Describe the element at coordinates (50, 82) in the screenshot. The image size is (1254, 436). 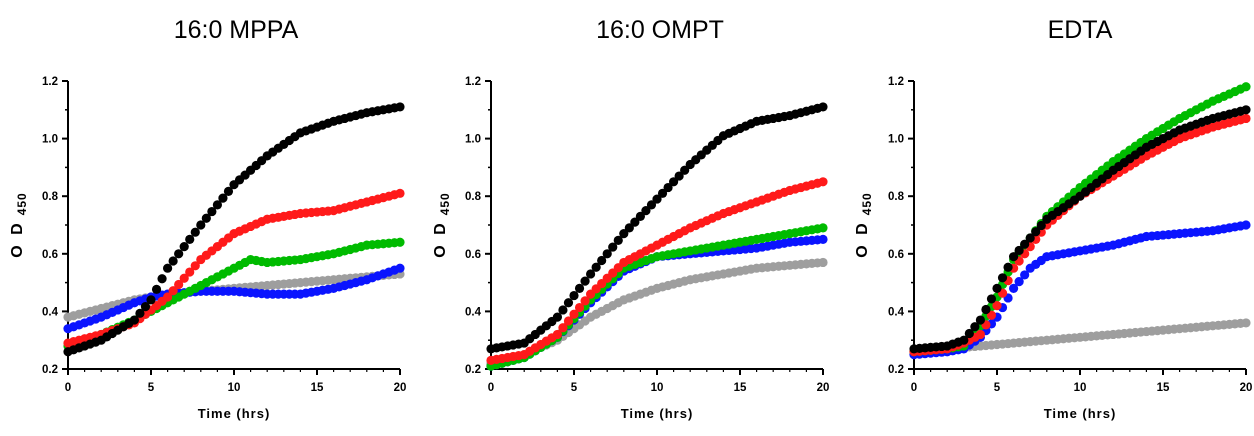
I see `y-tick-label: 1.2` at that location.